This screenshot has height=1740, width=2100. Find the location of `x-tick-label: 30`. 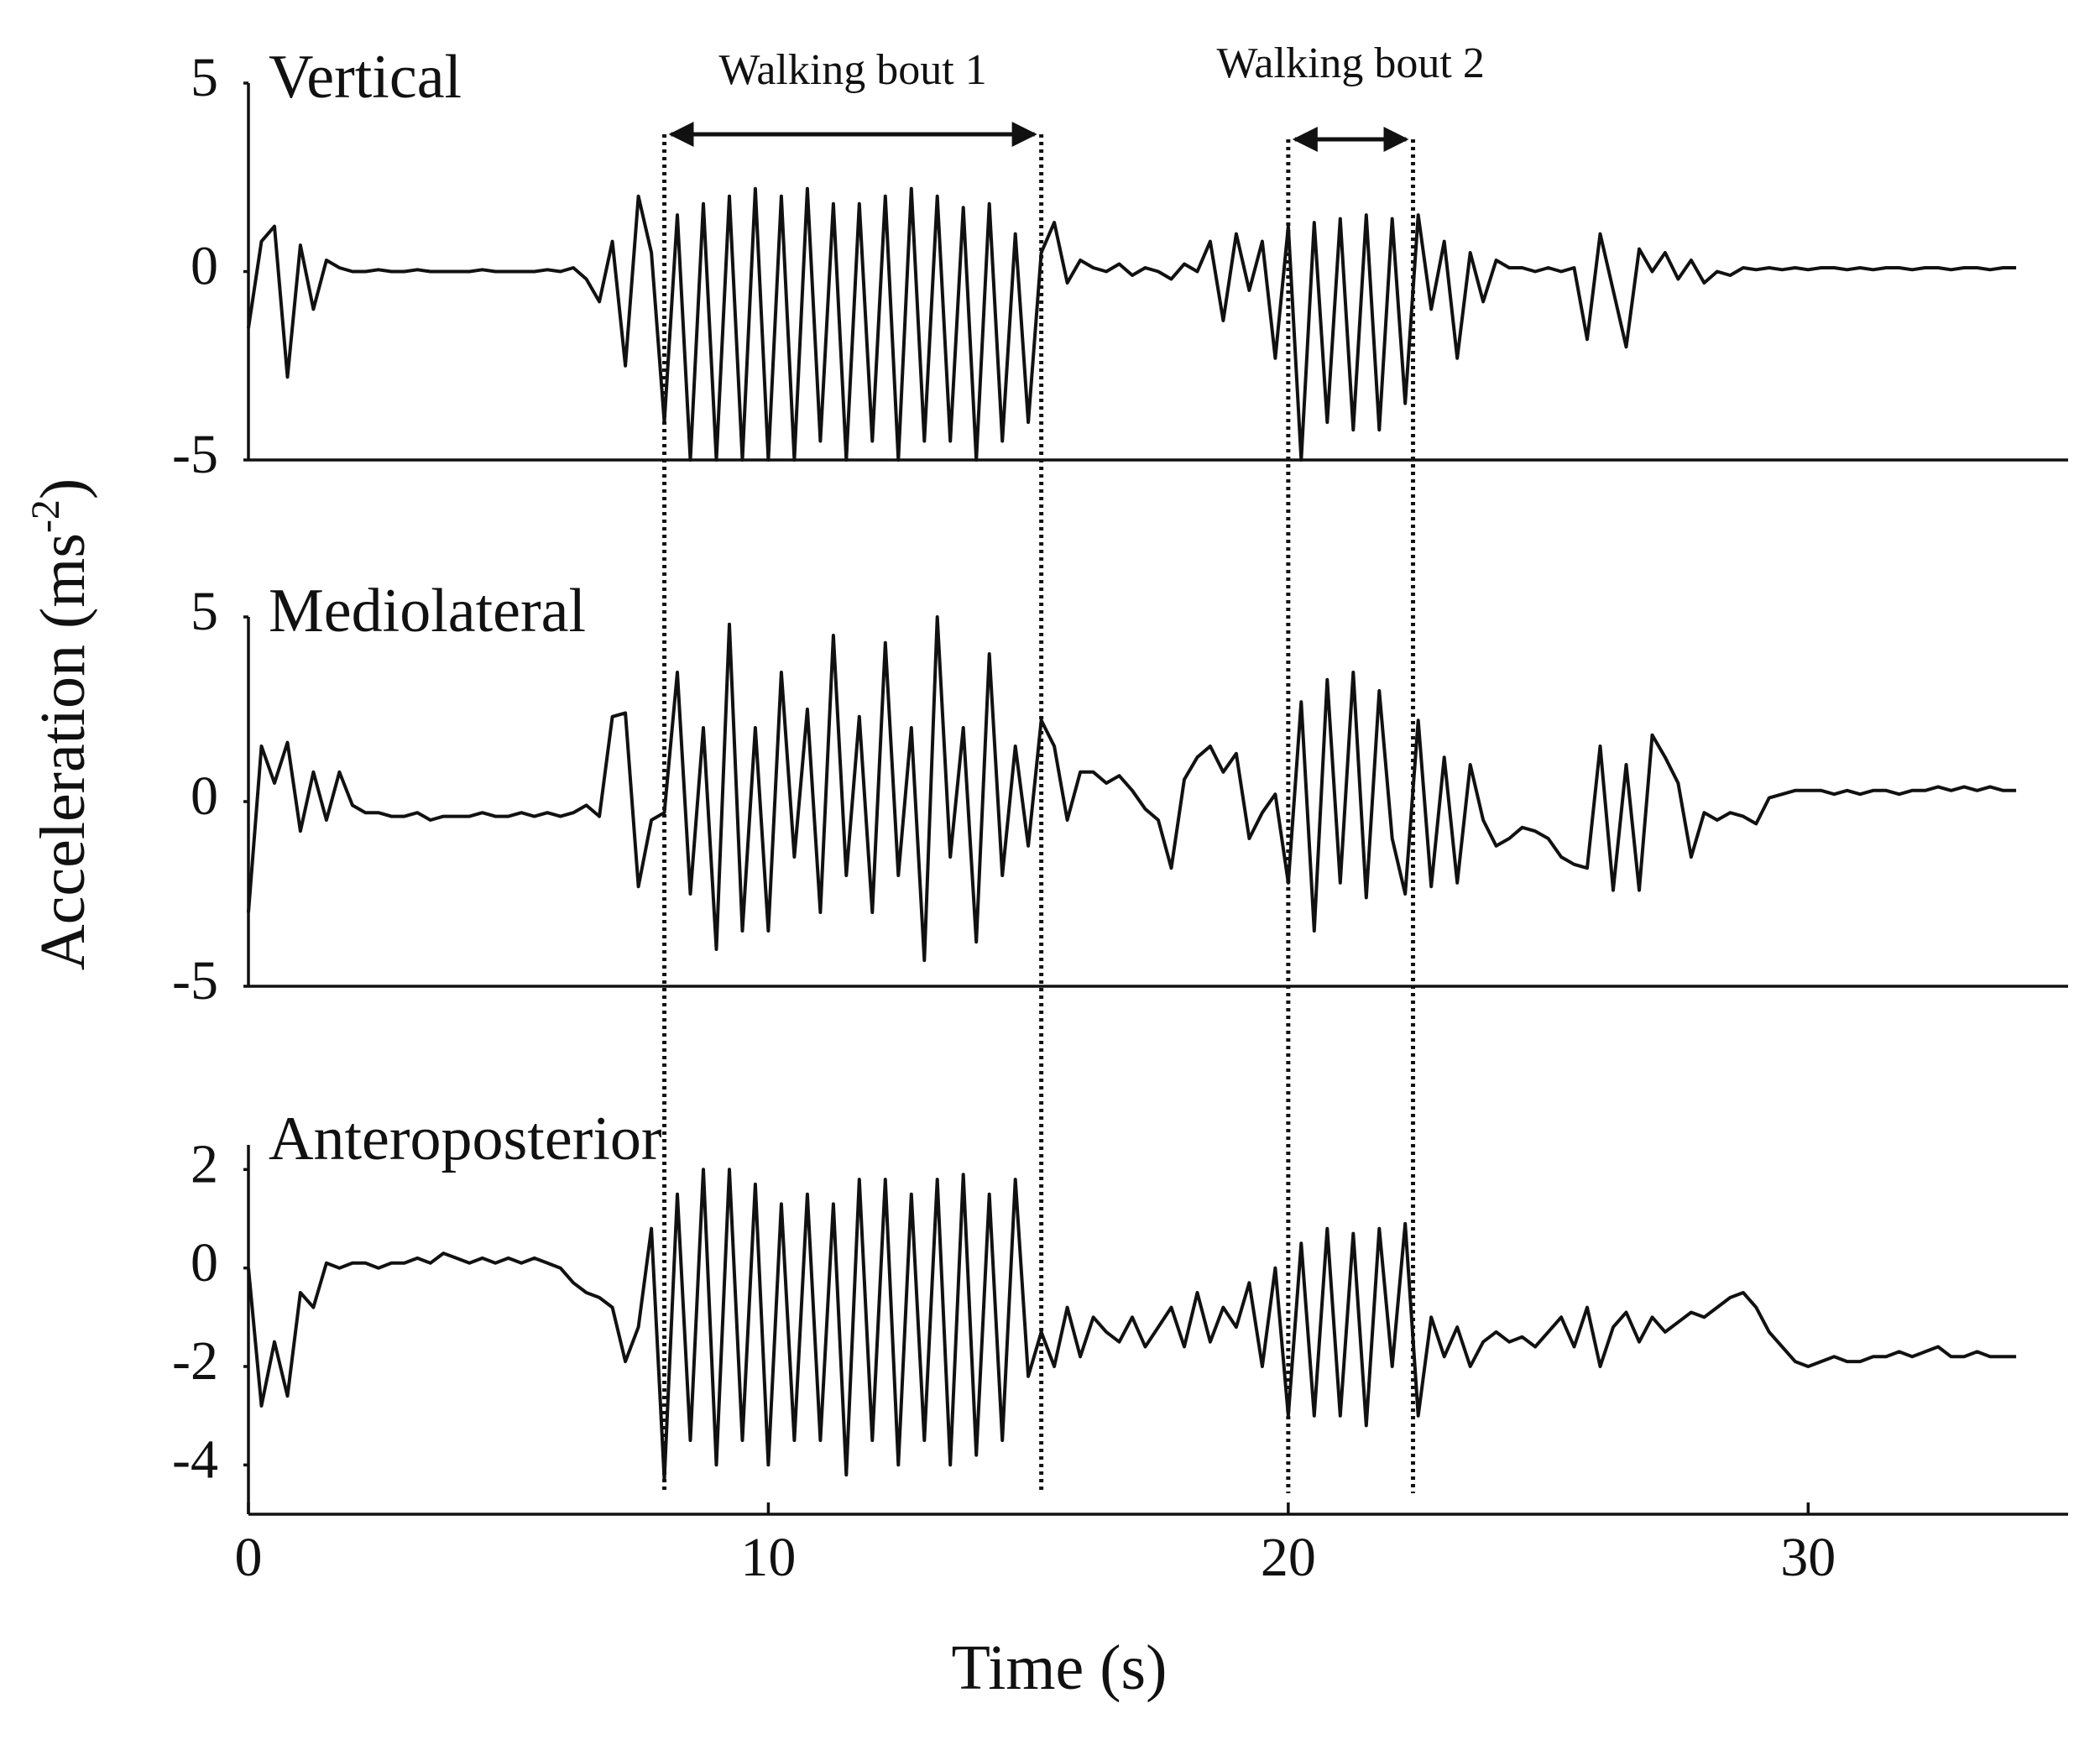

x-tick-label: 30 is located at coordinates (1808, 1557).